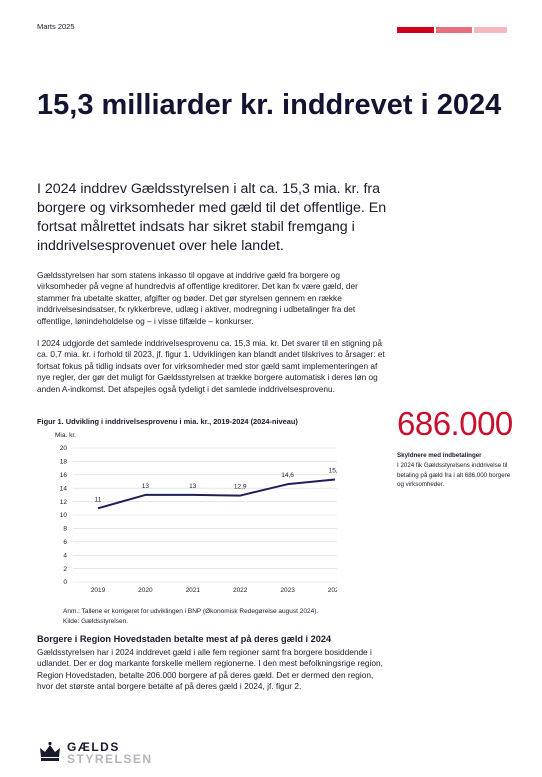 This screenshot has width=542, height=777. What do you see at coordinates (332, 590) in the screenshot?
I see `chart-x-tick-label: 2024` at bounding box center [332, 590].